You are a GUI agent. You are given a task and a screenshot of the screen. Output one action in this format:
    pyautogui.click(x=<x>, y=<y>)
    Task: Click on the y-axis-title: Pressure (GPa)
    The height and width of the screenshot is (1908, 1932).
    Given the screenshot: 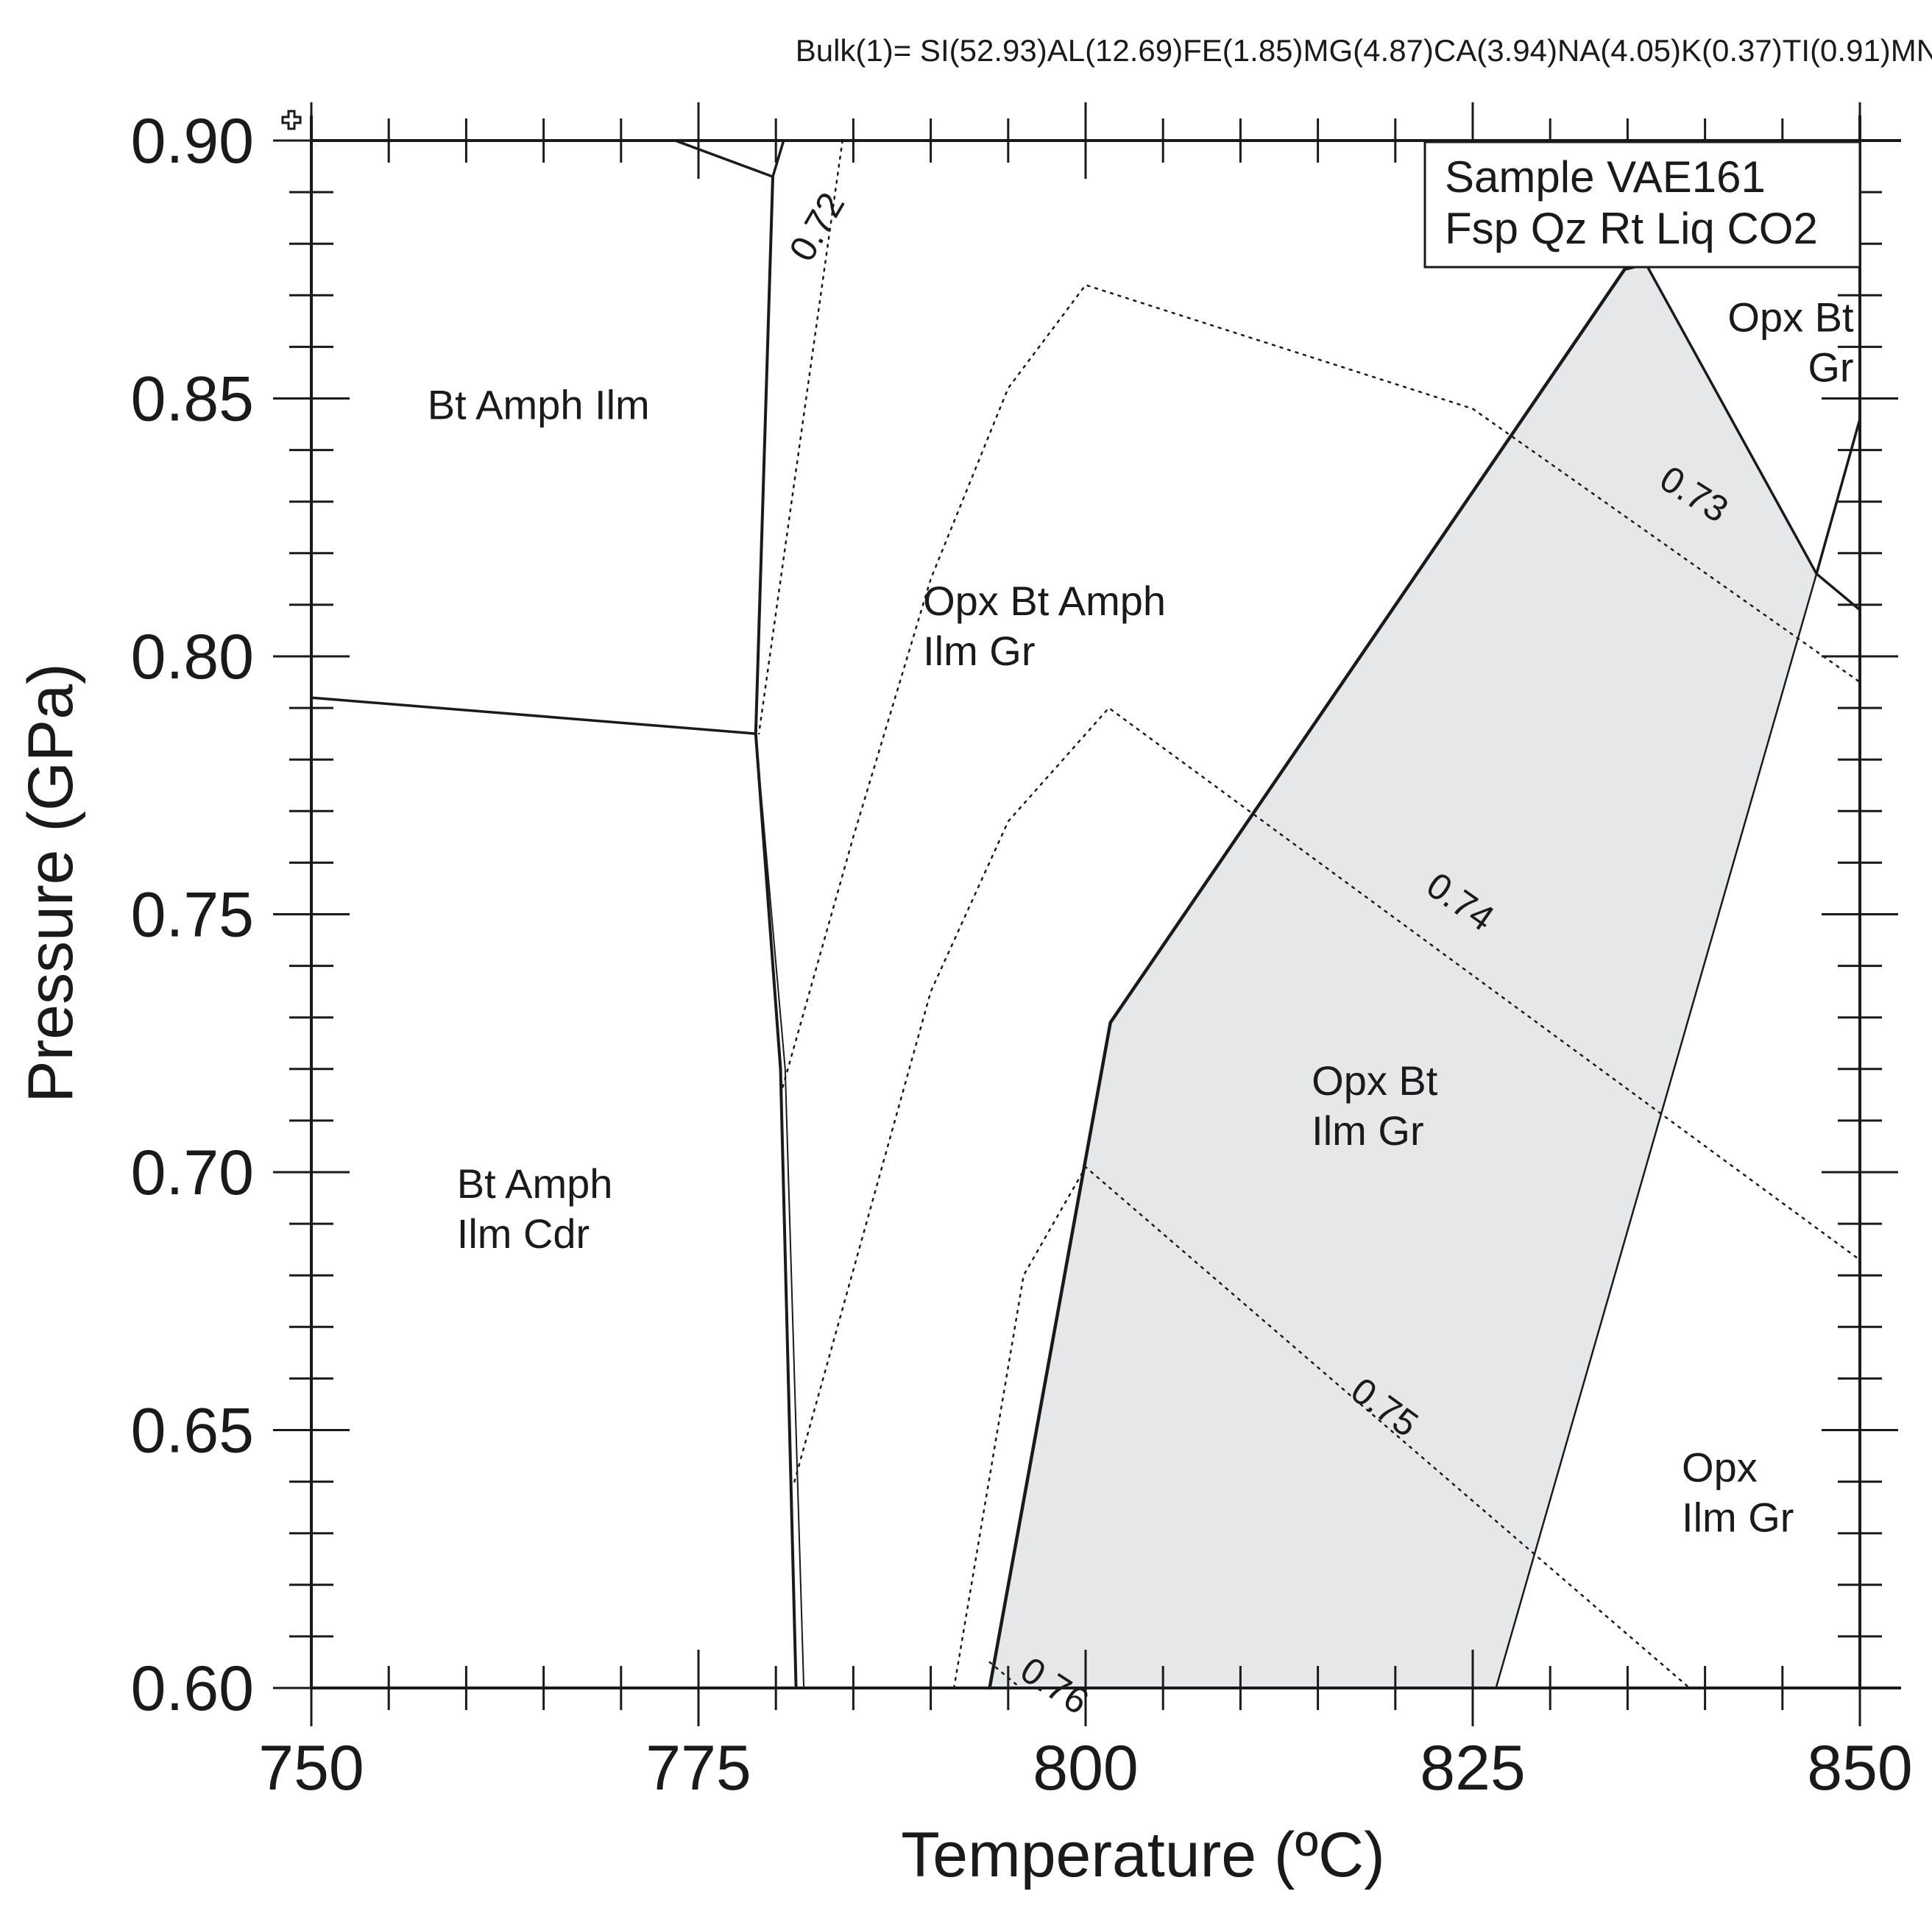 What is the action you would take?
    pyautogui.click(x=50, y=882)
    